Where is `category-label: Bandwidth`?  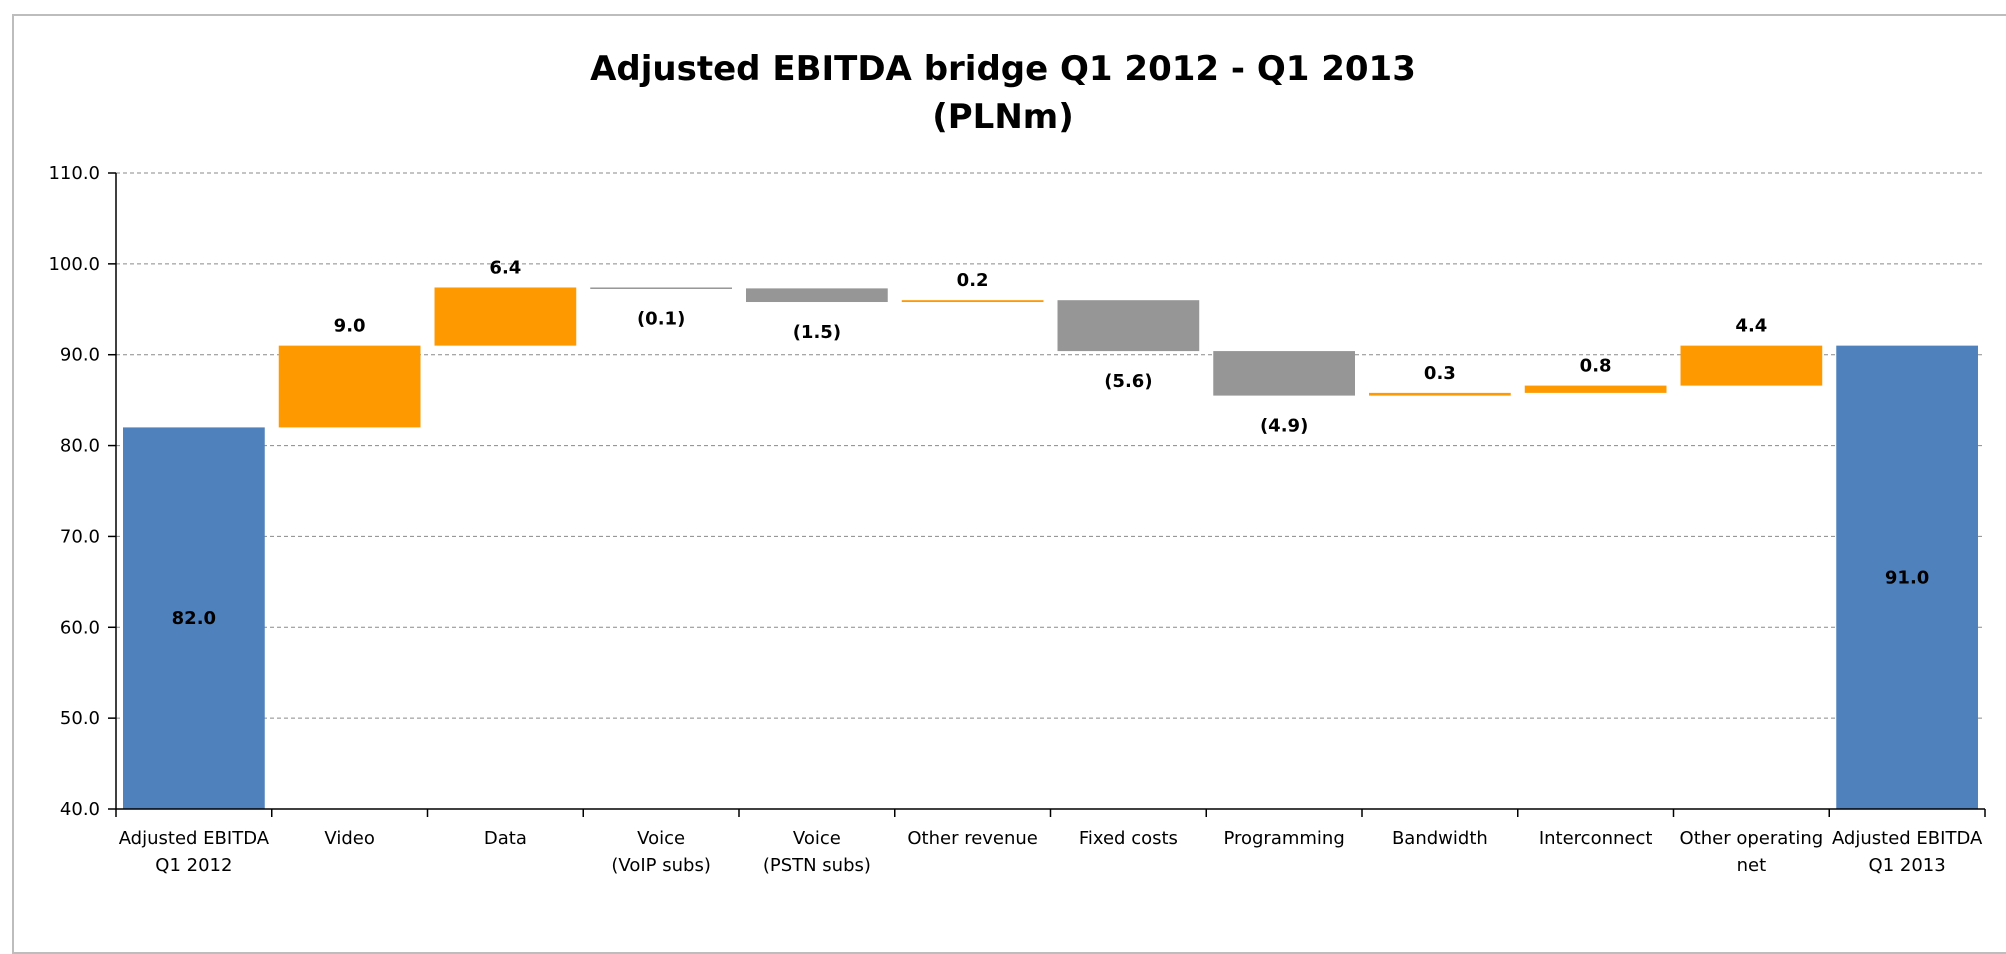 category-label: Bandwidth is located at coordinates (1440, 838).